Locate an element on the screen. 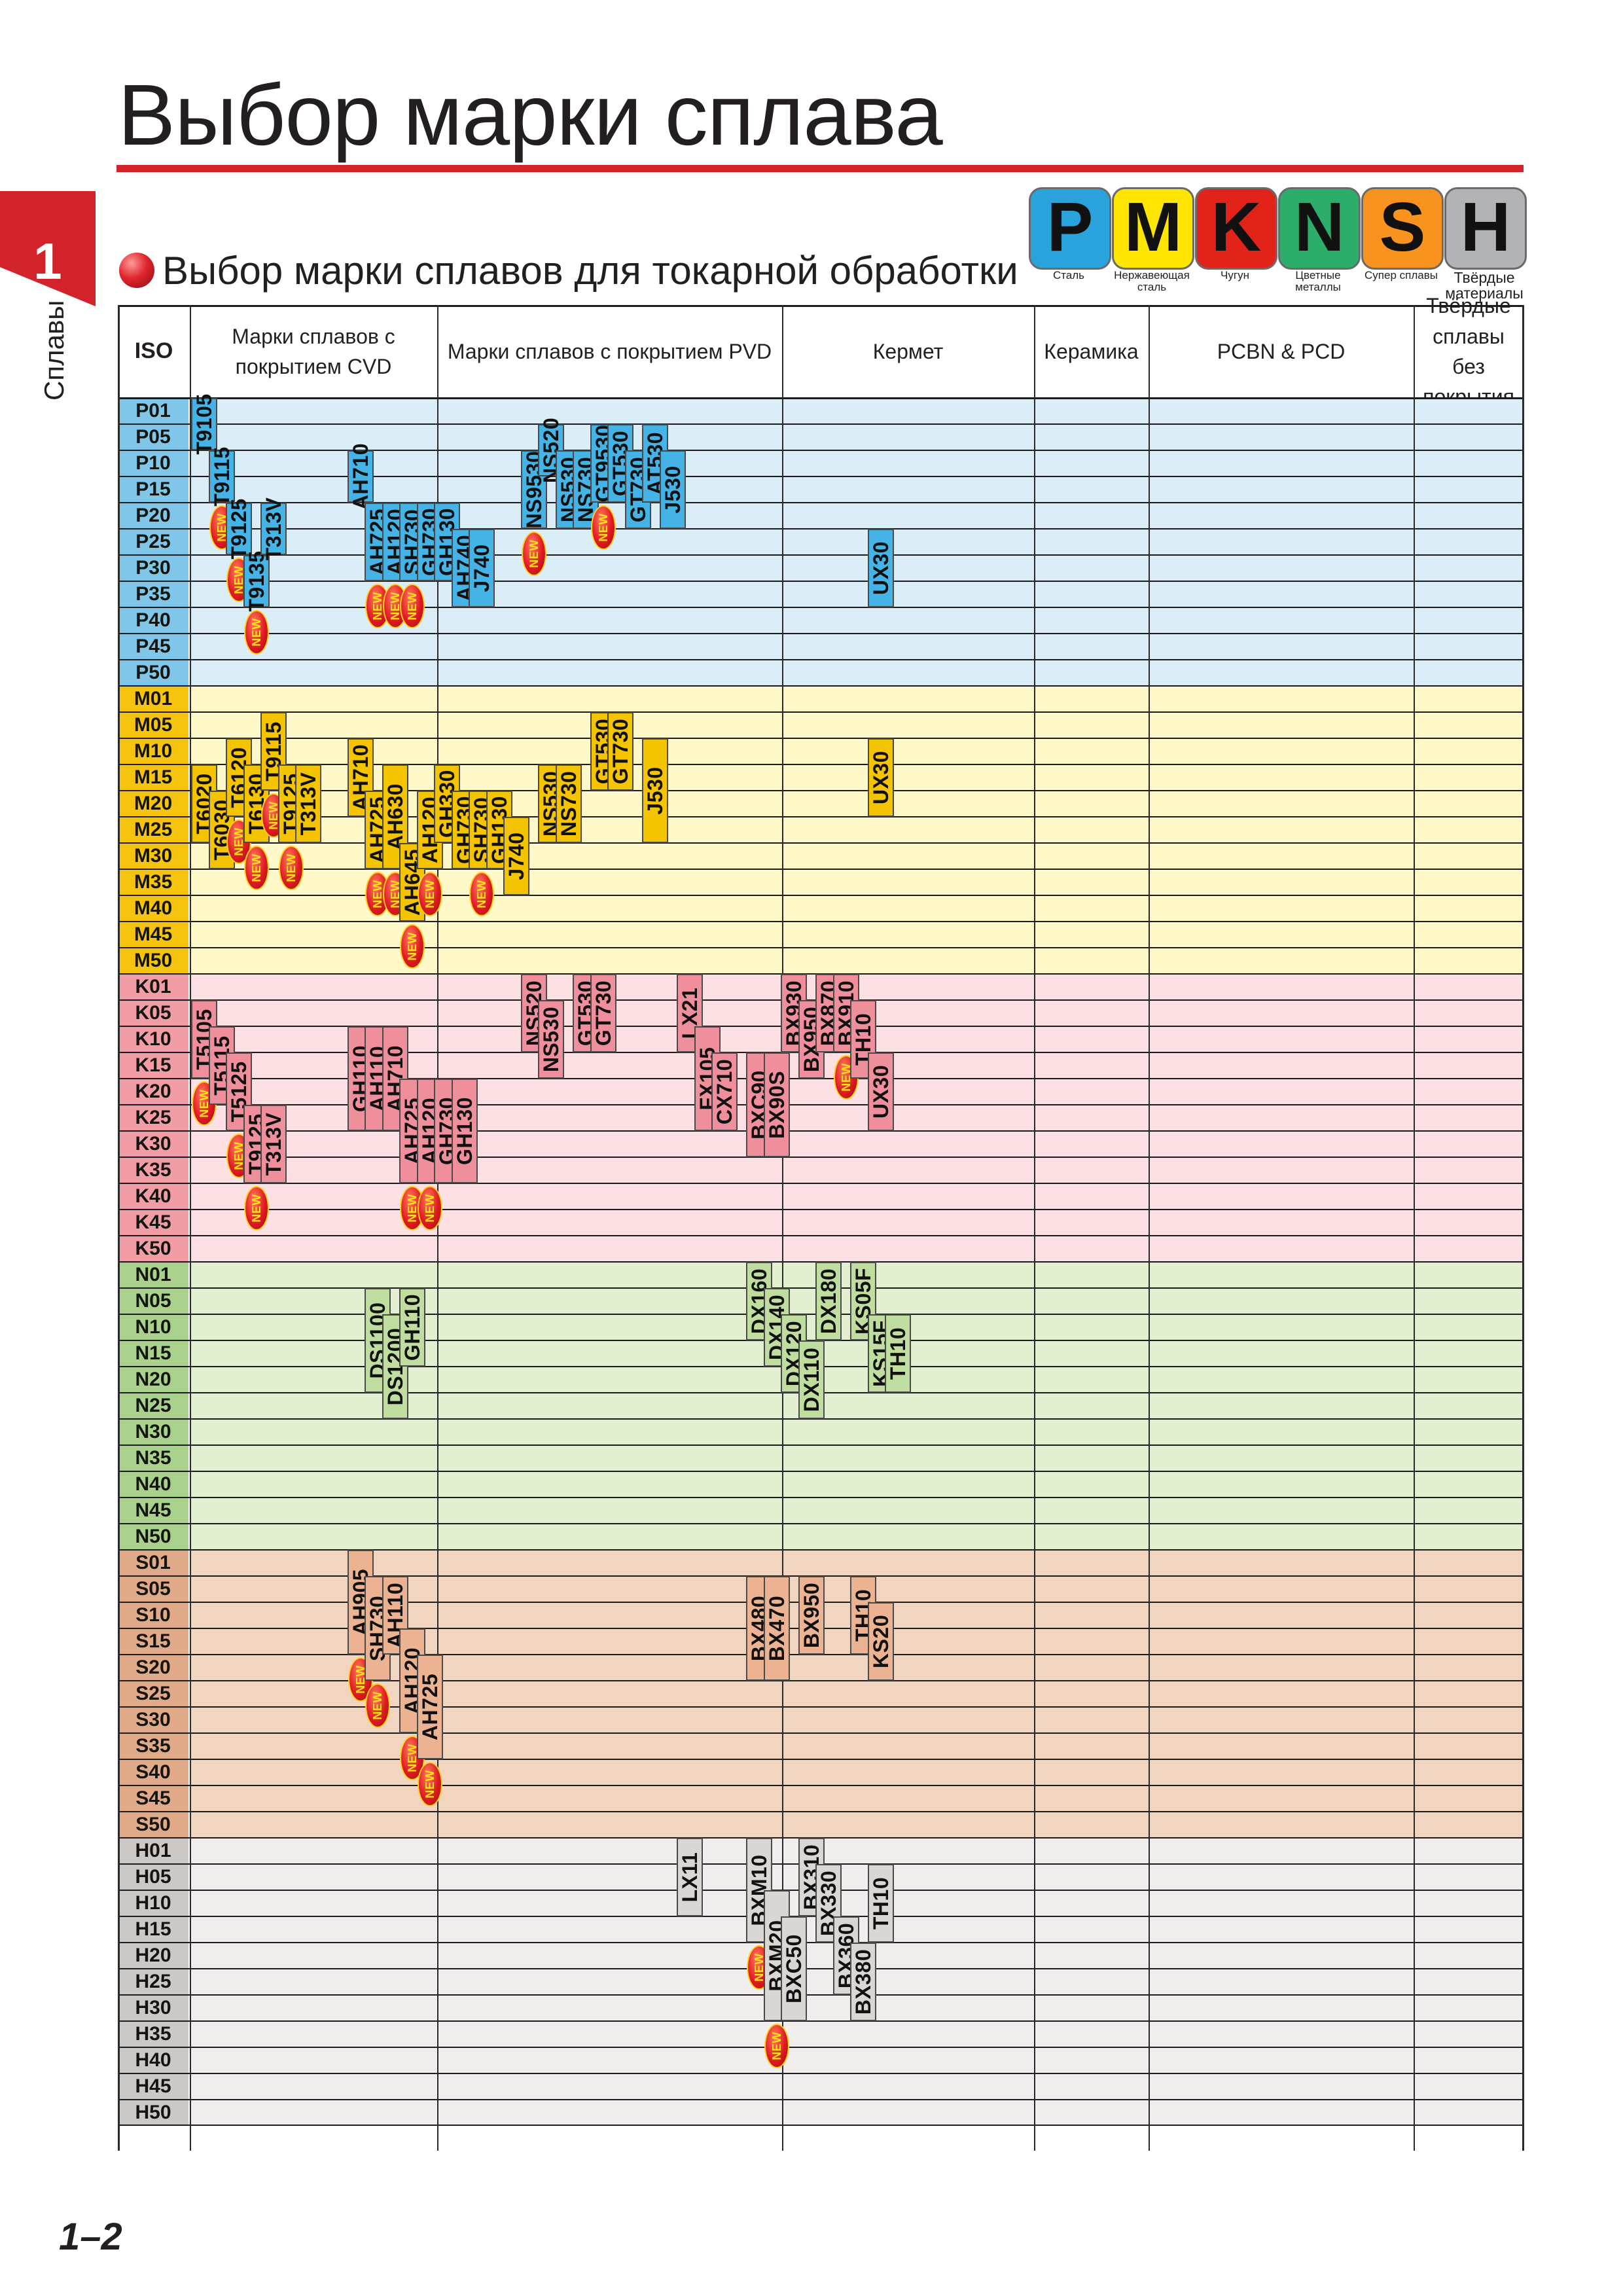 The width and height of the screenshot is (1623, 2296). grade-name: BX380 is located at coordinates (863, 1981).